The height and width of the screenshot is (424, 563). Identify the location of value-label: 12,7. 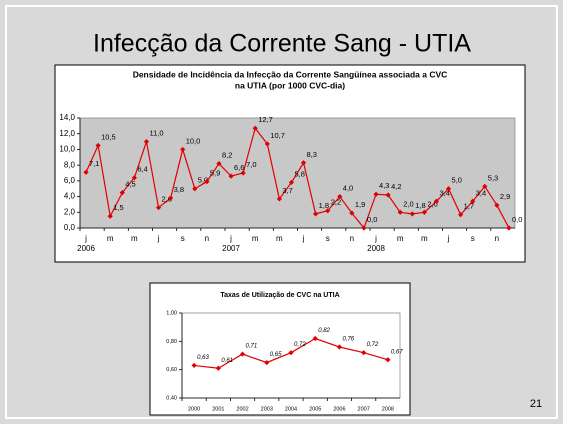
(265, 119).